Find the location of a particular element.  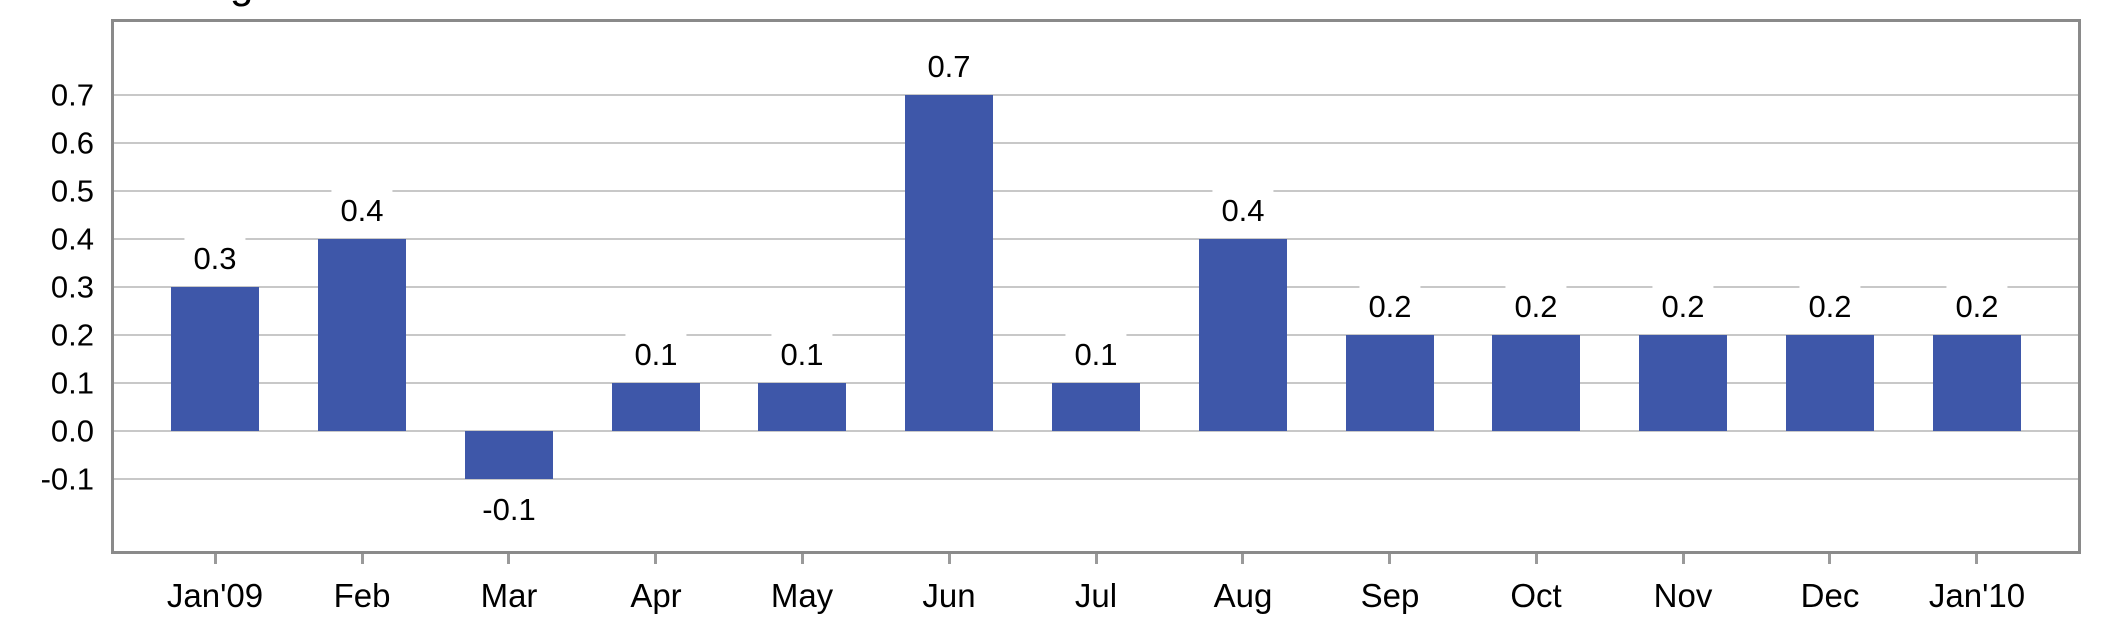

y-axis-label: 0.5 is located at coordinates (72, 191).